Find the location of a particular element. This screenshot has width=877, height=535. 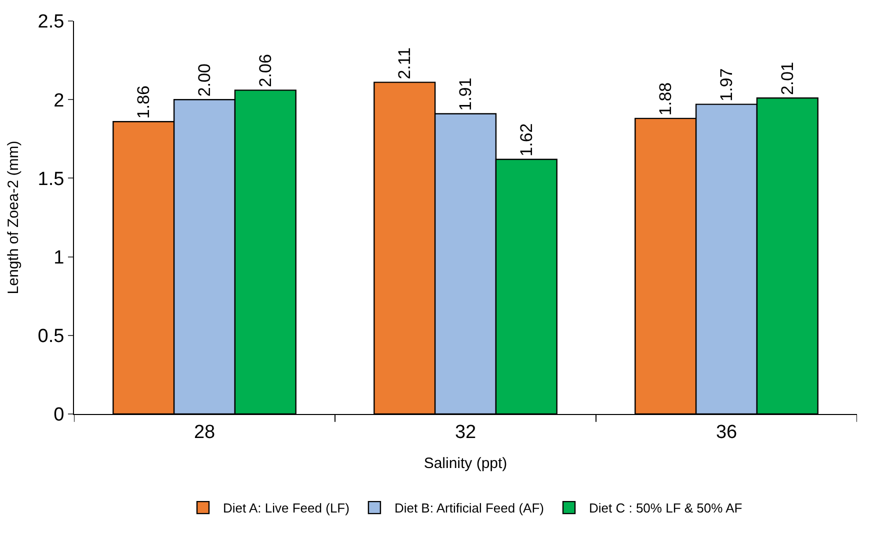

legend-label: Diet A: Live Feed (LF) is located at coordinates (286, 508).